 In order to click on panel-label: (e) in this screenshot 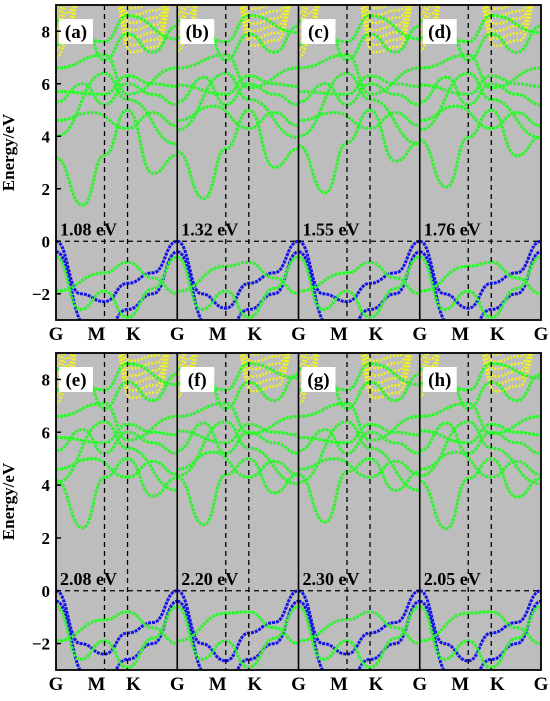, I will do `click(75, 380)`.